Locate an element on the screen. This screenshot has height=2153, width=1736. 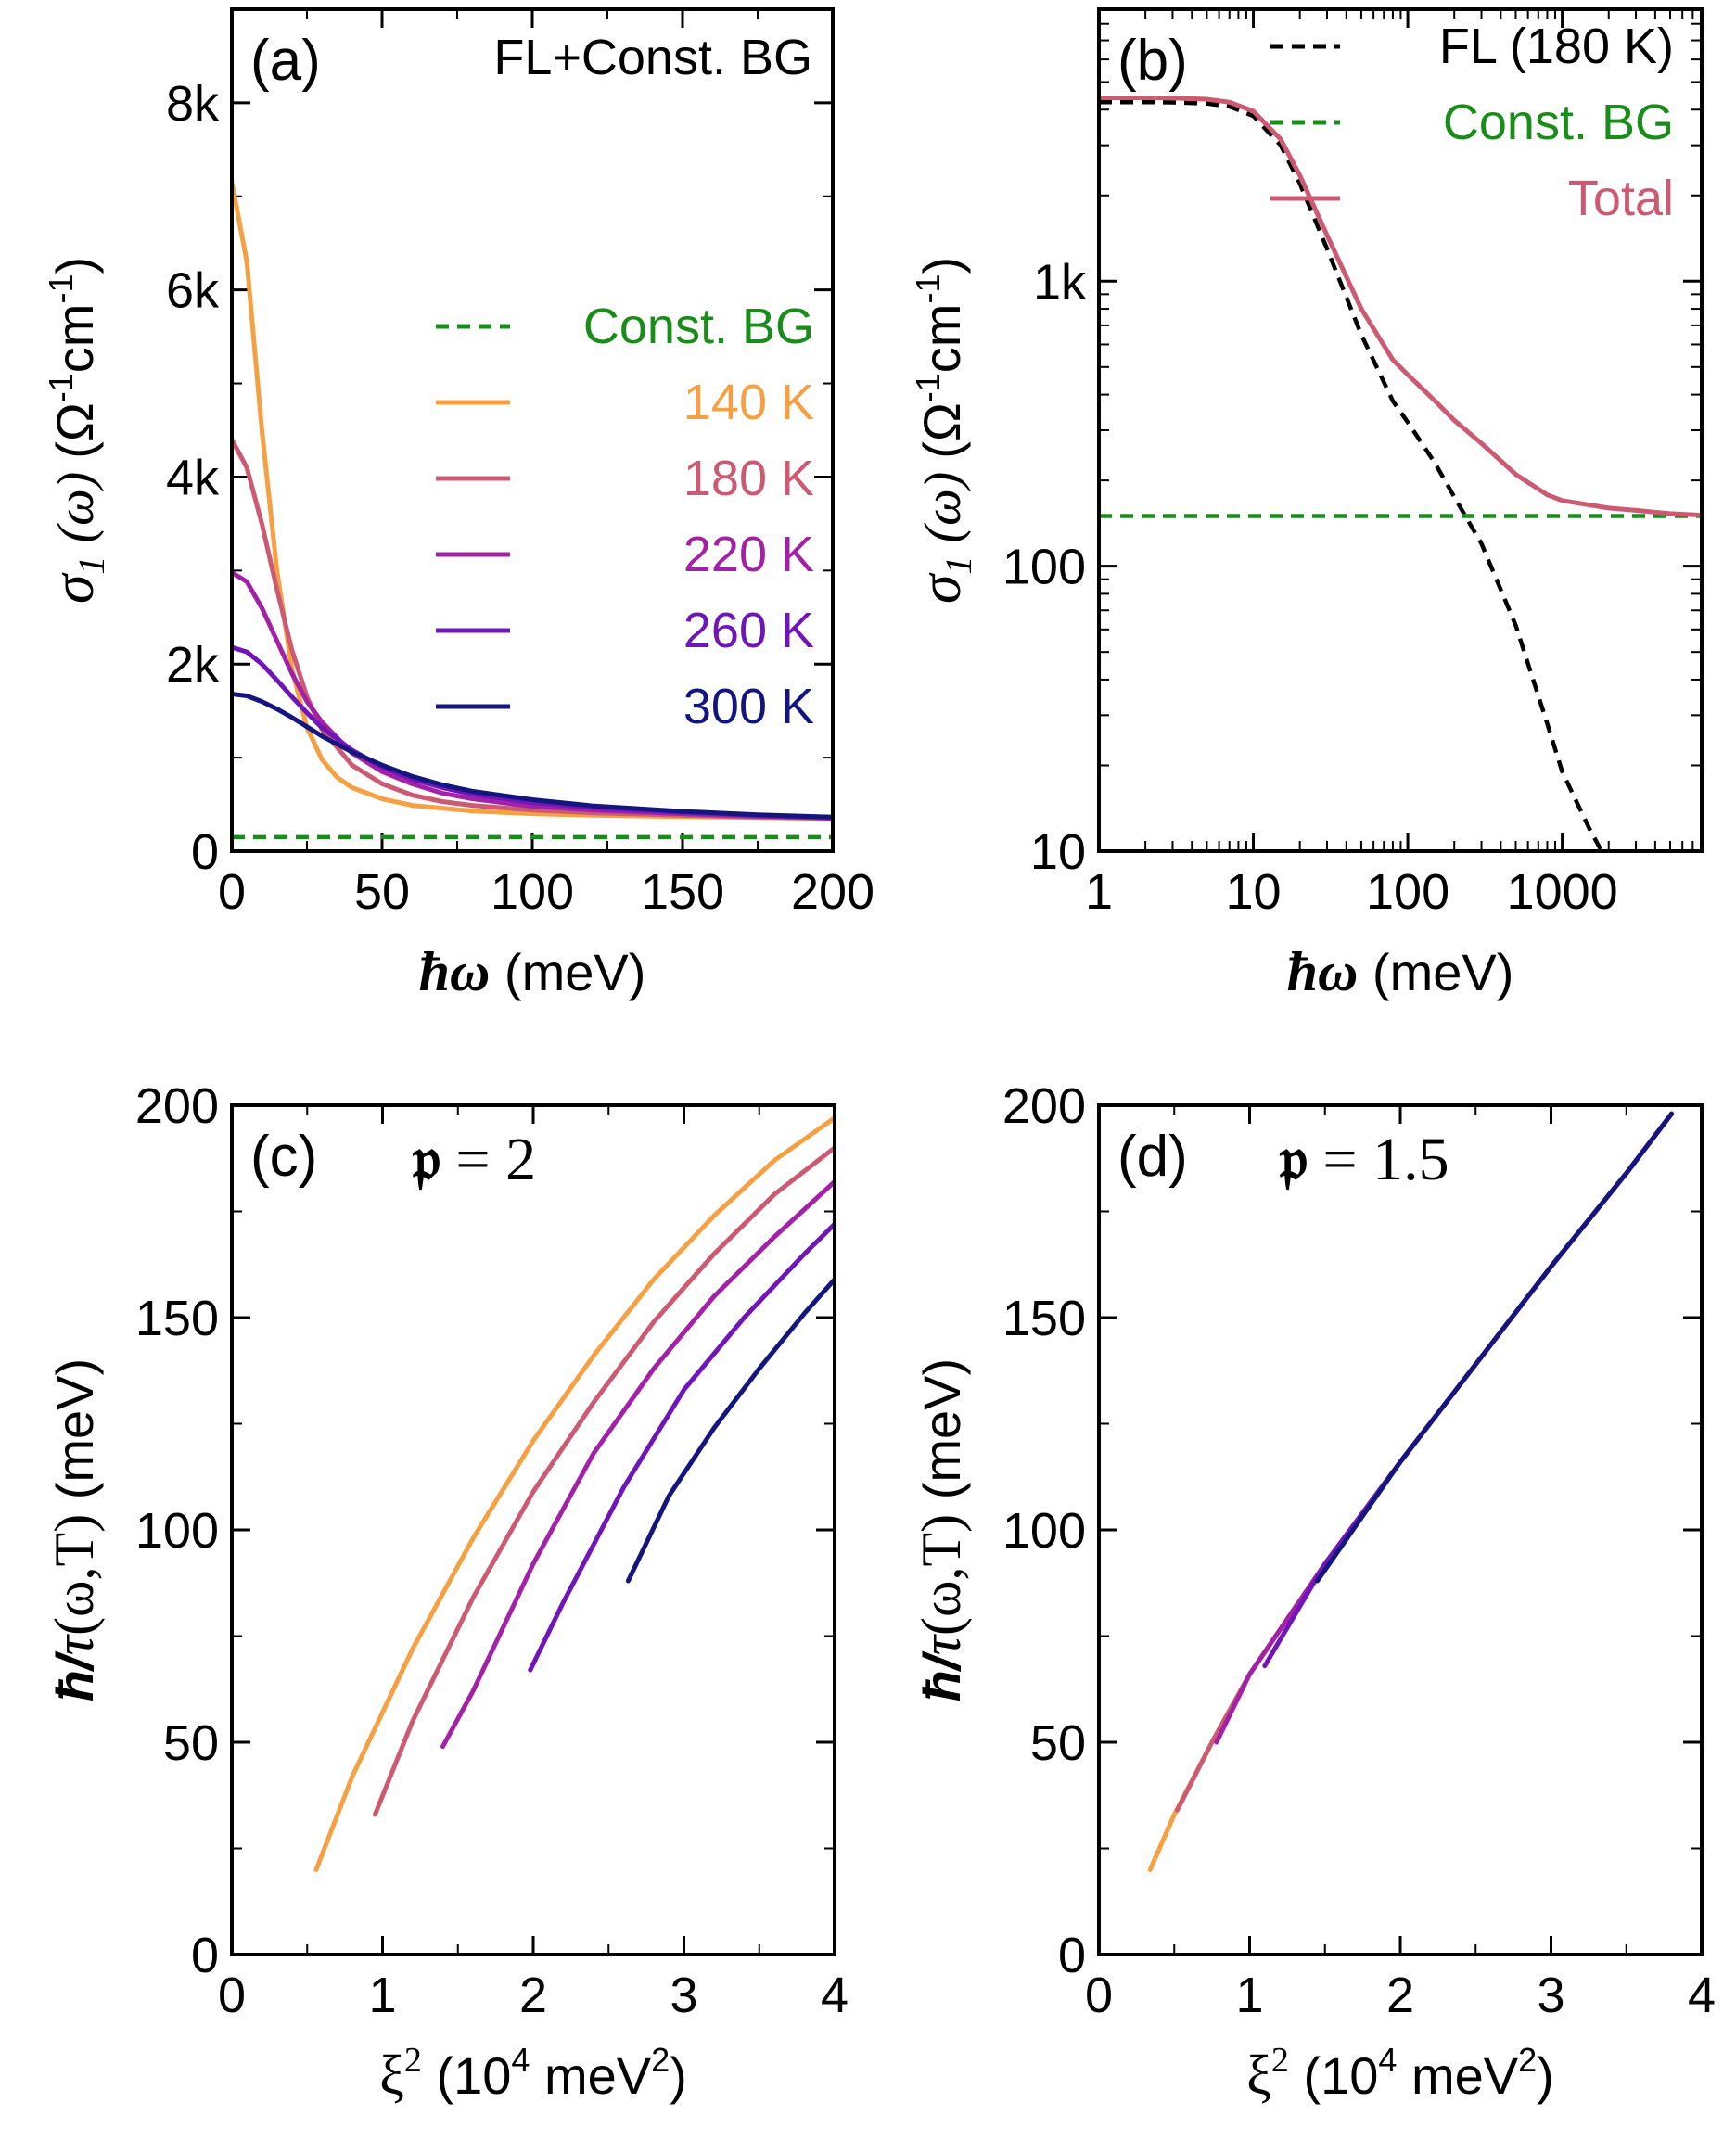
panel-label: (d) is located at coordinates (1152, 1157).